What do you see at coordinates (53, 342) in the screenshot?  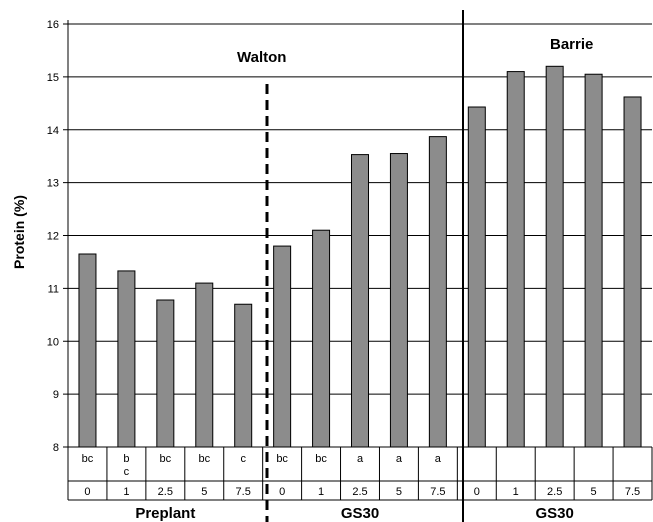 I see `y-tick-label: 10` at bounding box center [53, 342].